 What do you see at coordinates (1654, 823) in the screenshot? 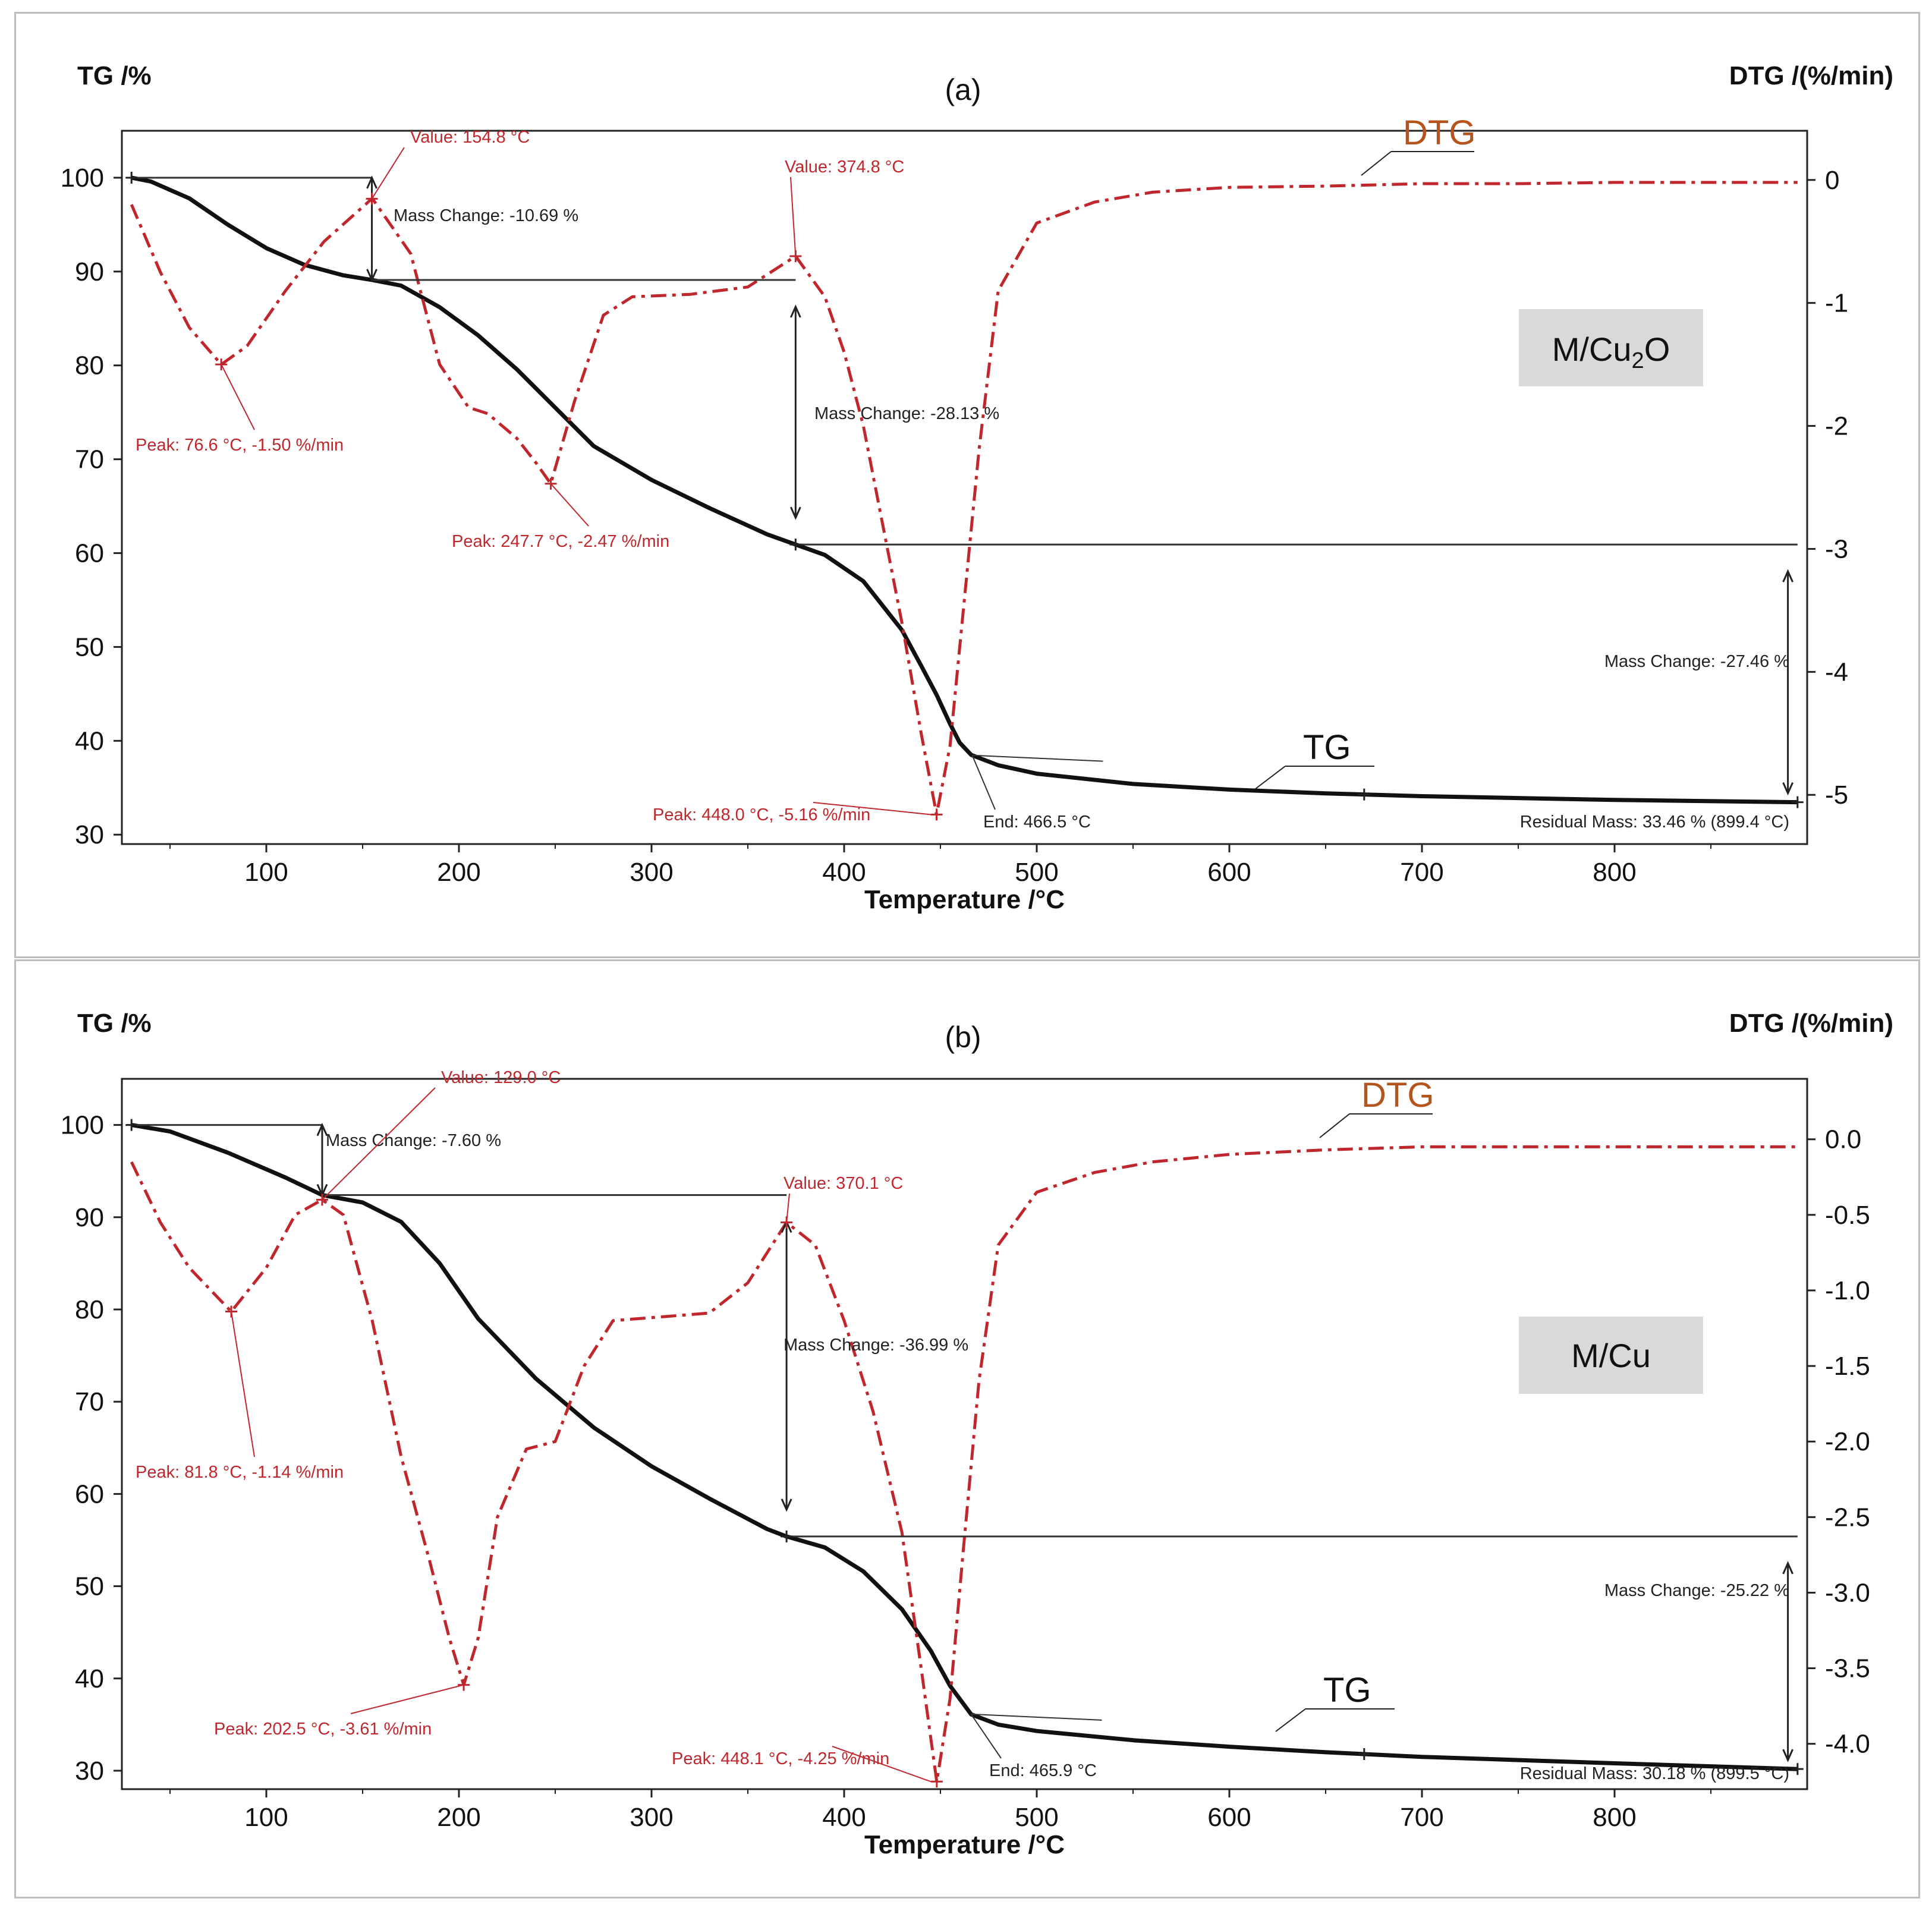
I see `annotation-residual: Residual Mass: 33.46 % (899.4 °C)` at bounding box center [1654, 823].